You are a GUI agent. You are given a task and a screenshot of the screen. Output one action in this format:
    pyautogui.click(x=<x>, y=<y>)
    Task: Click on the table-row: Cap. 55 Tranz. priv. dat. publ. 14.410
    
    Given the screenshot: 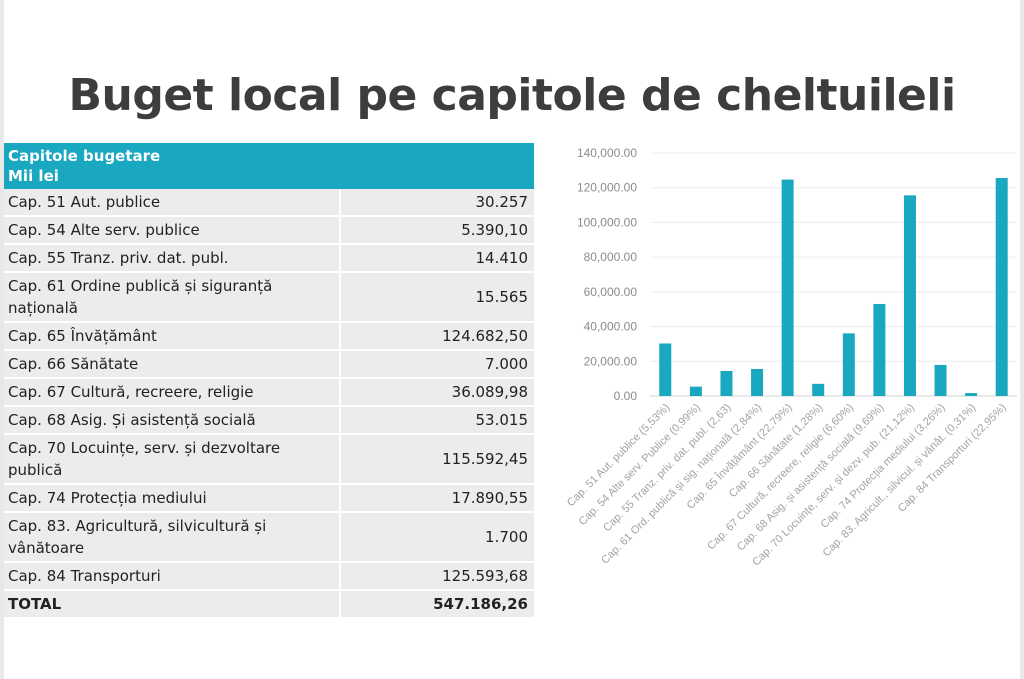 What is the action you would take?
    pyautogui.click(x=269, y=258)
    